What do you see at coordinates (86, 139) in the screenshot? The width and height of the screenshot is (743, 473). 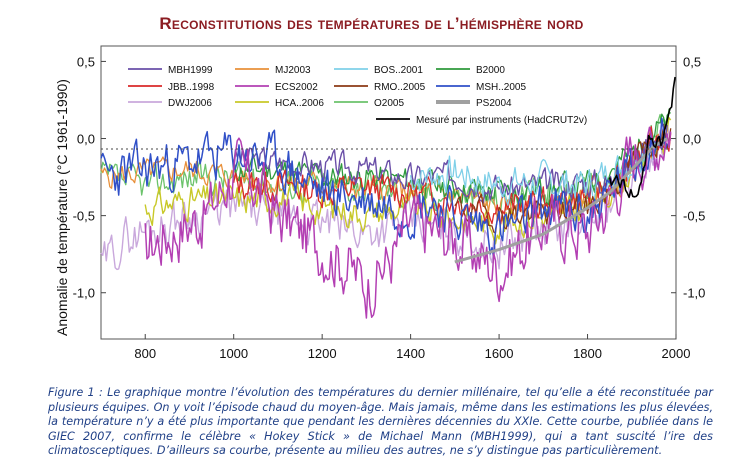 I see `y-tick-label-left: 0,0` at bounding box center [86, 139].